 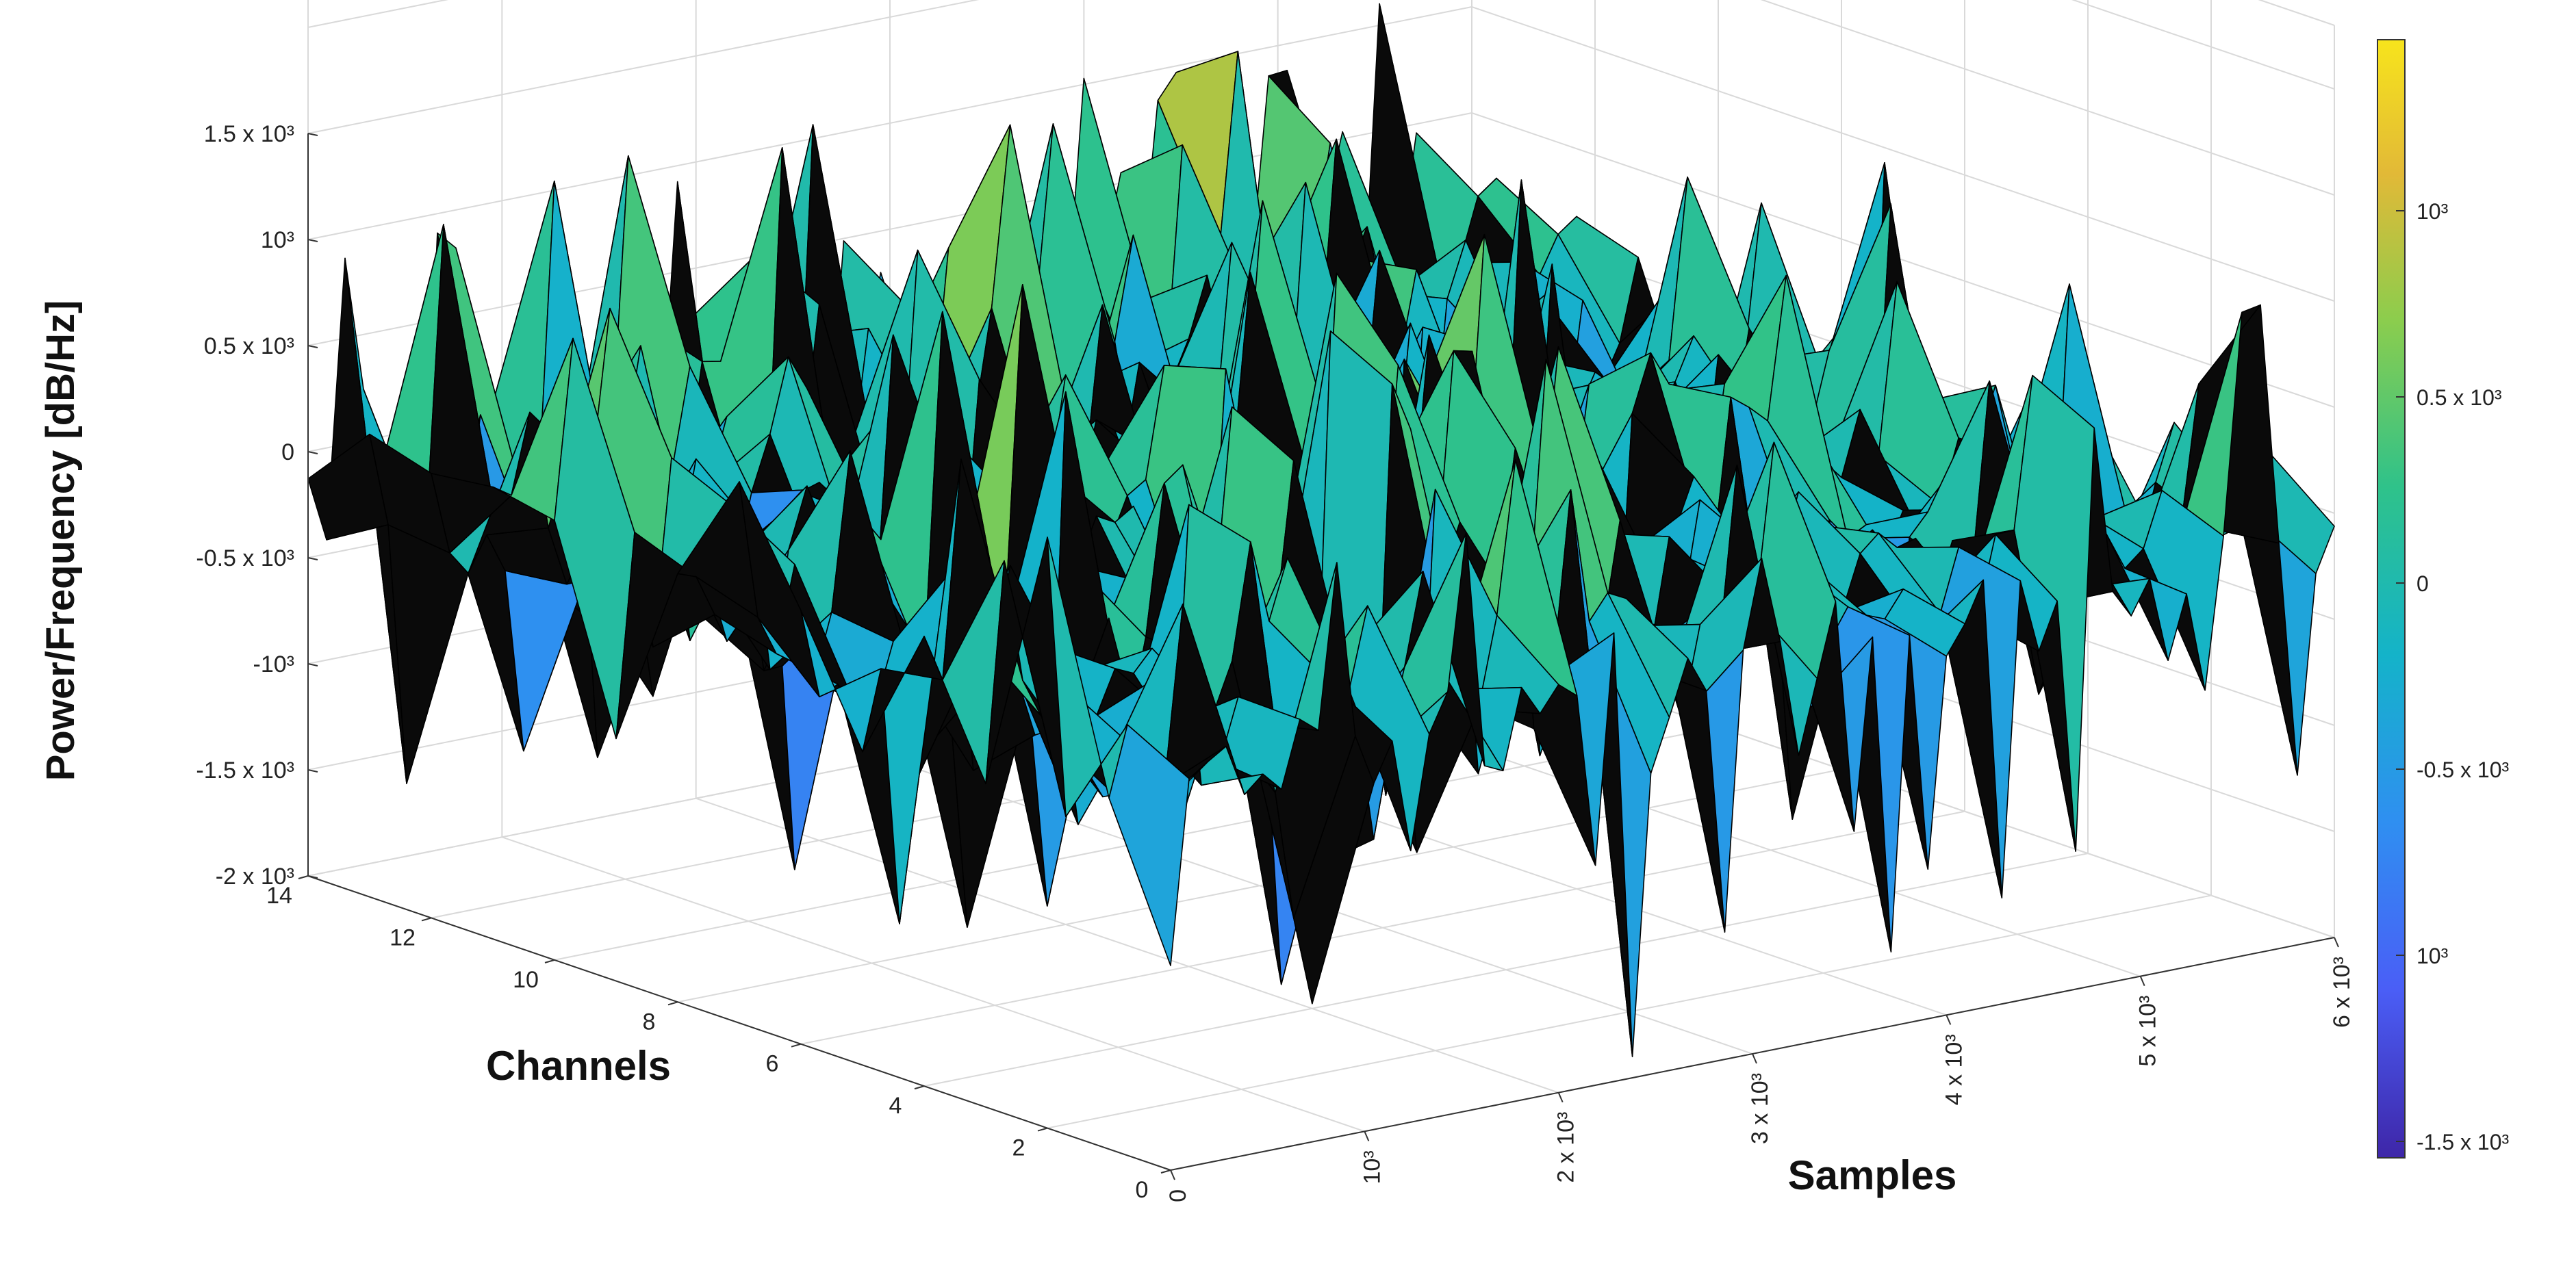 I want to click on x-axis-title: Samples, so click(x=1873, y=1175).